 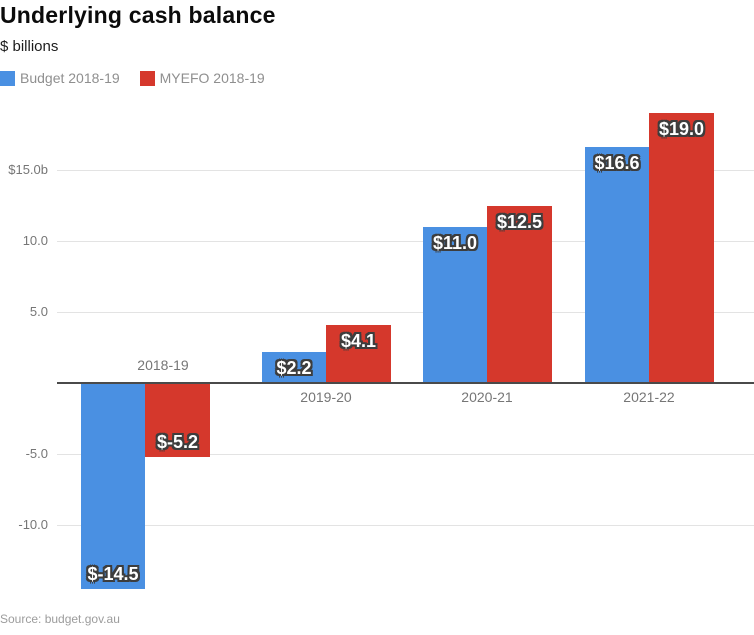 I want to click on x-axis-line, so click(x=405, y=383).